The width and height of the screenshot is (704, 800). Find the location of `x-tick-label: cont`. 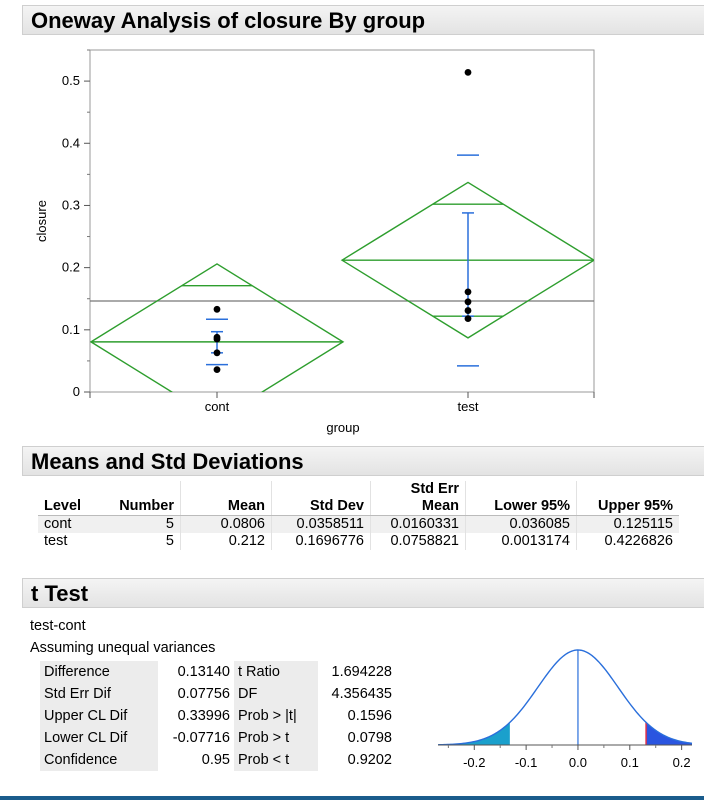

x-tick-label: cont is located at coordinates (217, 406).